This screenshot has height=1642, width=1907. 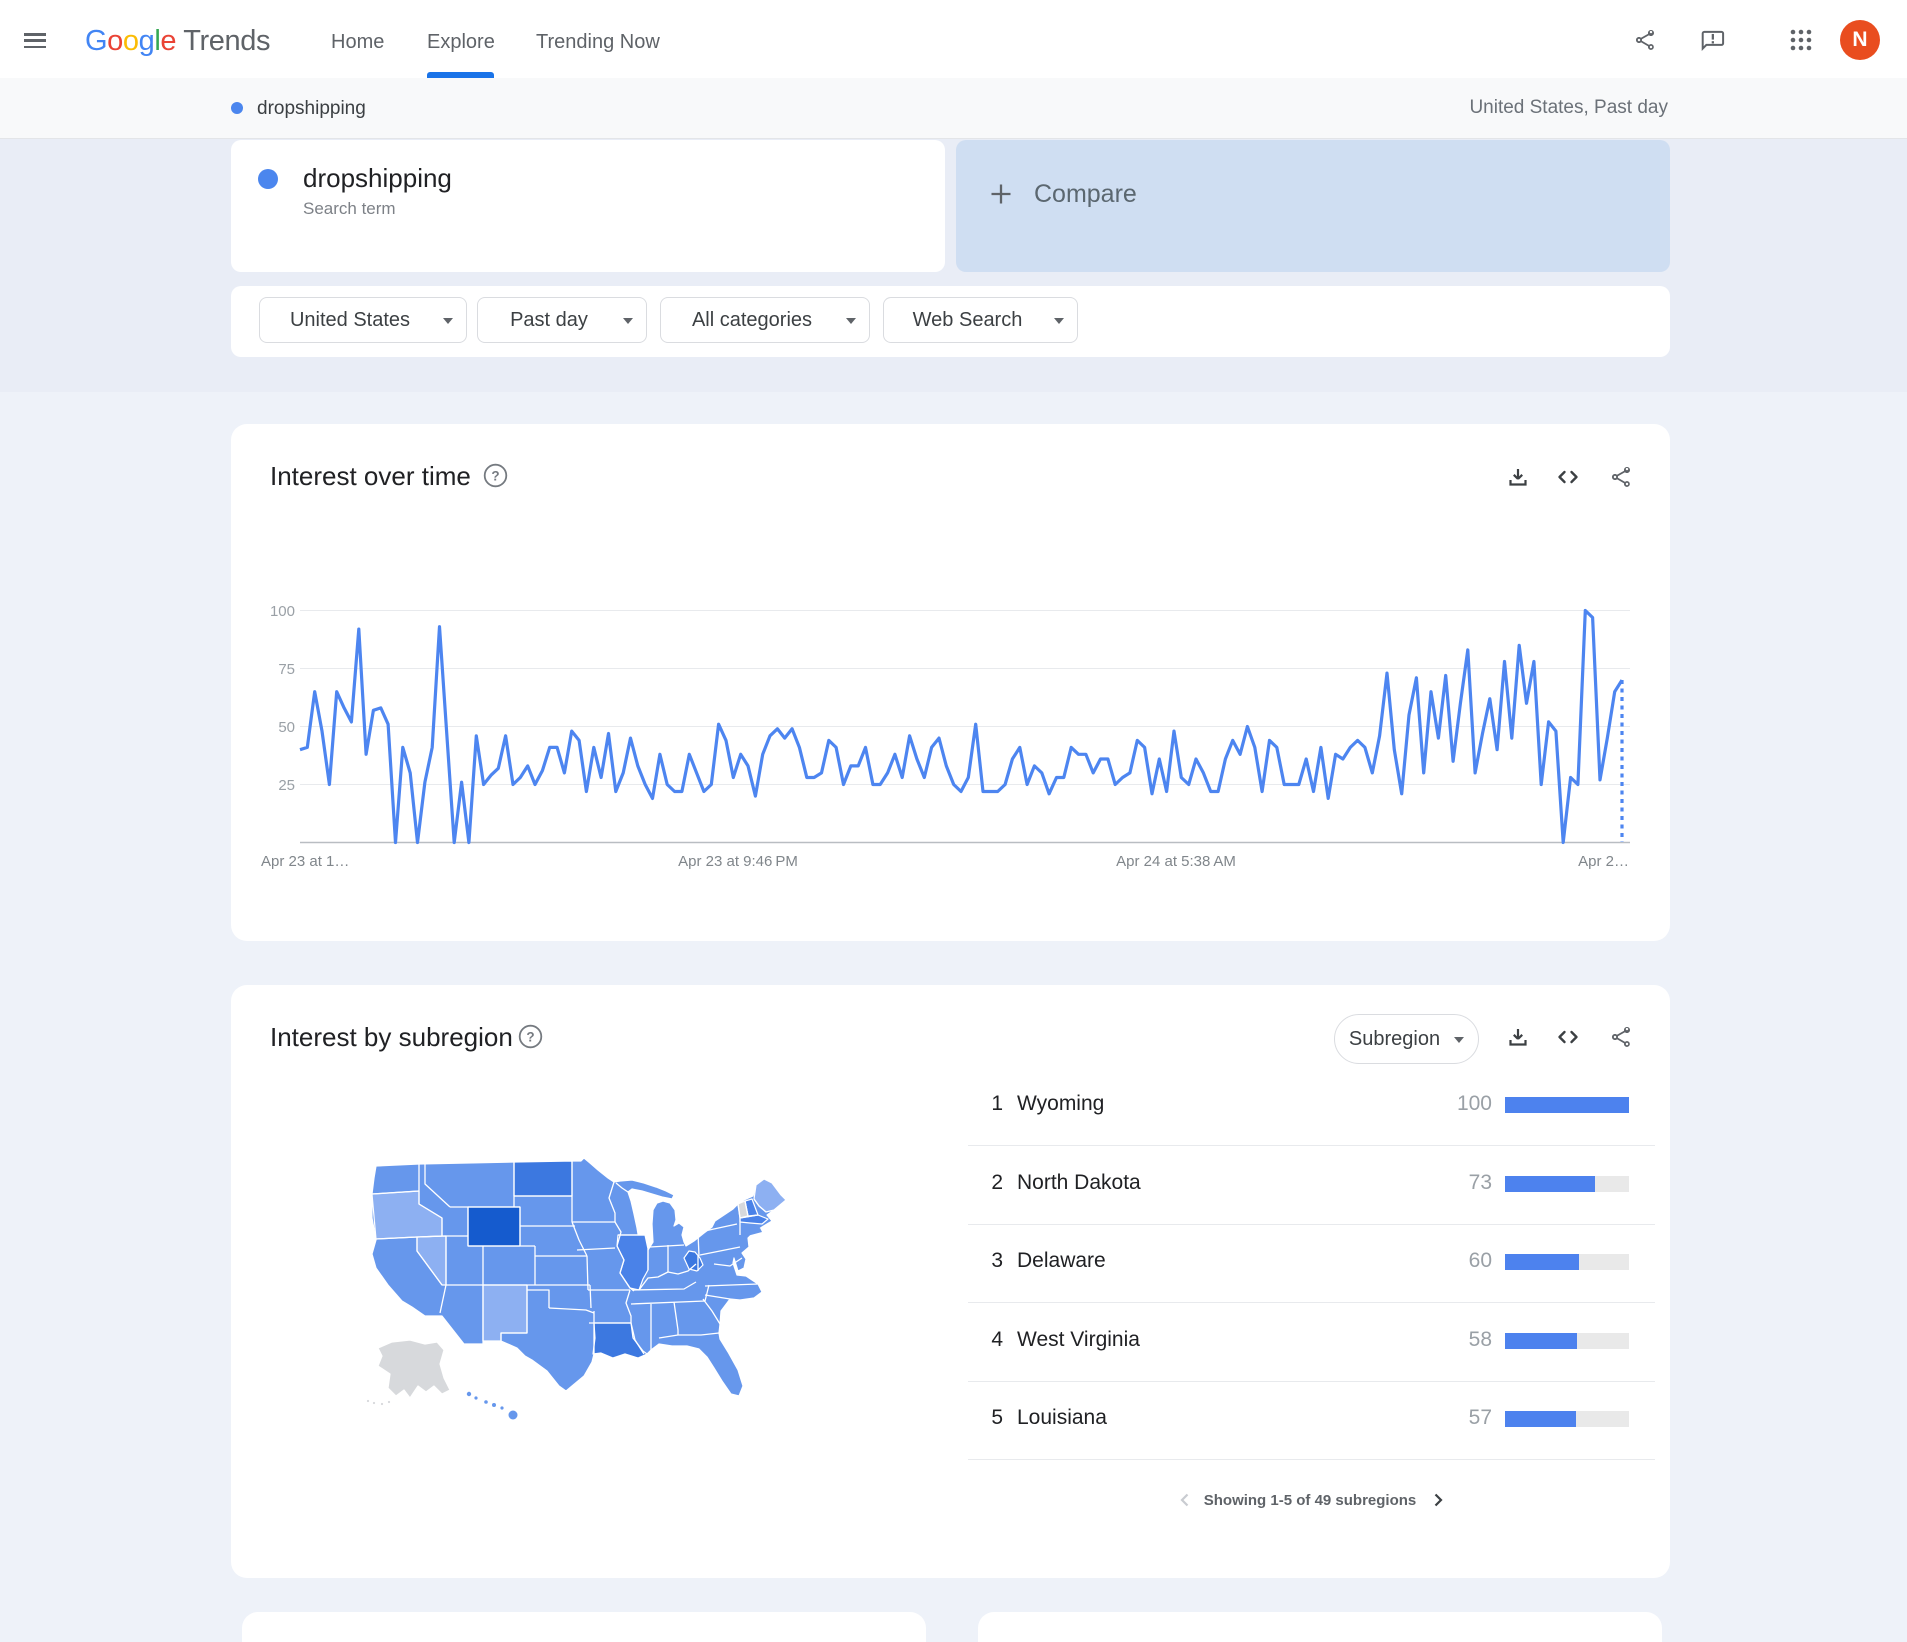 What do you see at coordinates (286, 785) in the screenshot?
I see `svg-text: 25` at bounding box center [286, 785].